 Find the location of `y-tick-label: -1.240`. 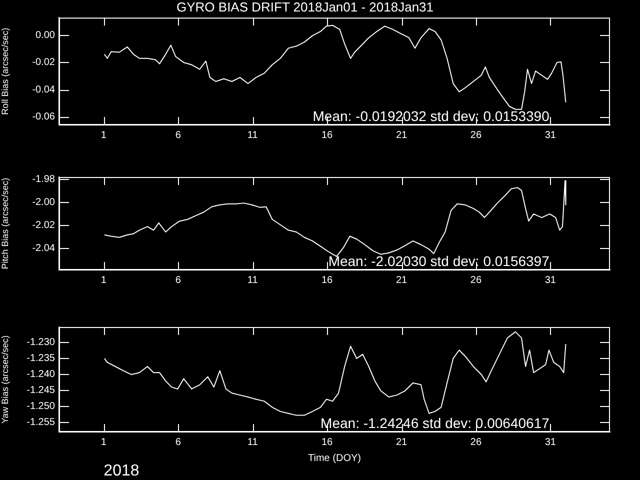

y-tick-label: -1.240 is located at coordinates (41, 374).